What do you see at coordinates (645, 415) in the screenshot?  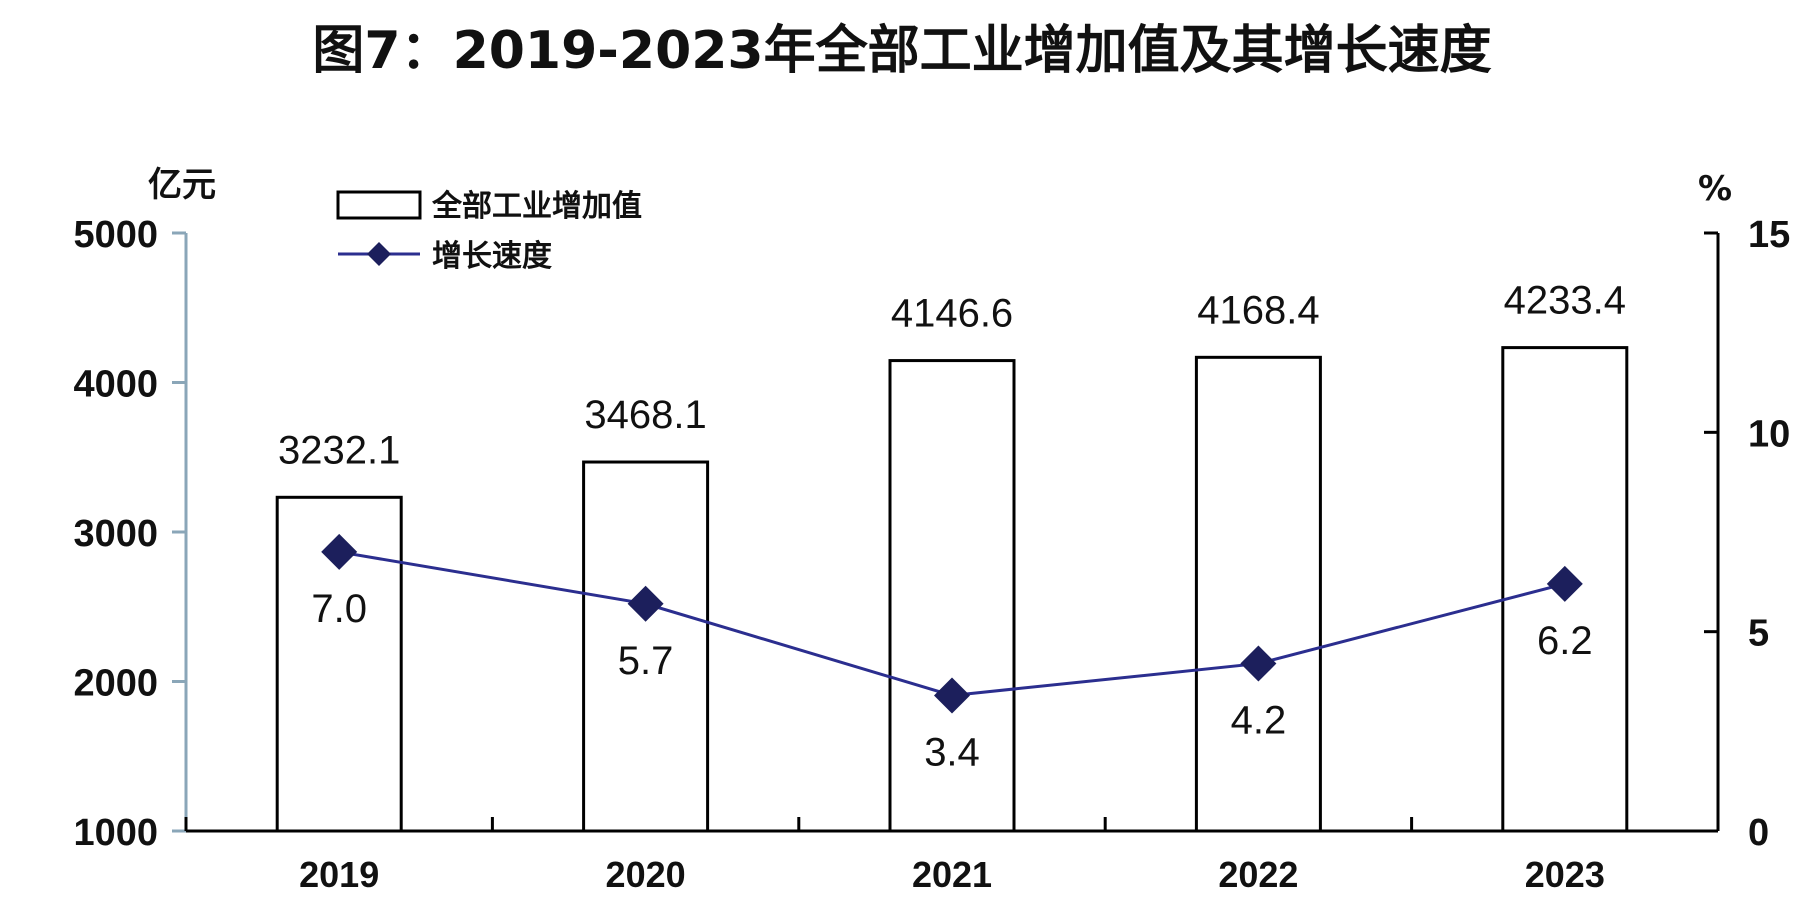 I see `bar-value-label: 3468.1` at bounding box center [645, 415].